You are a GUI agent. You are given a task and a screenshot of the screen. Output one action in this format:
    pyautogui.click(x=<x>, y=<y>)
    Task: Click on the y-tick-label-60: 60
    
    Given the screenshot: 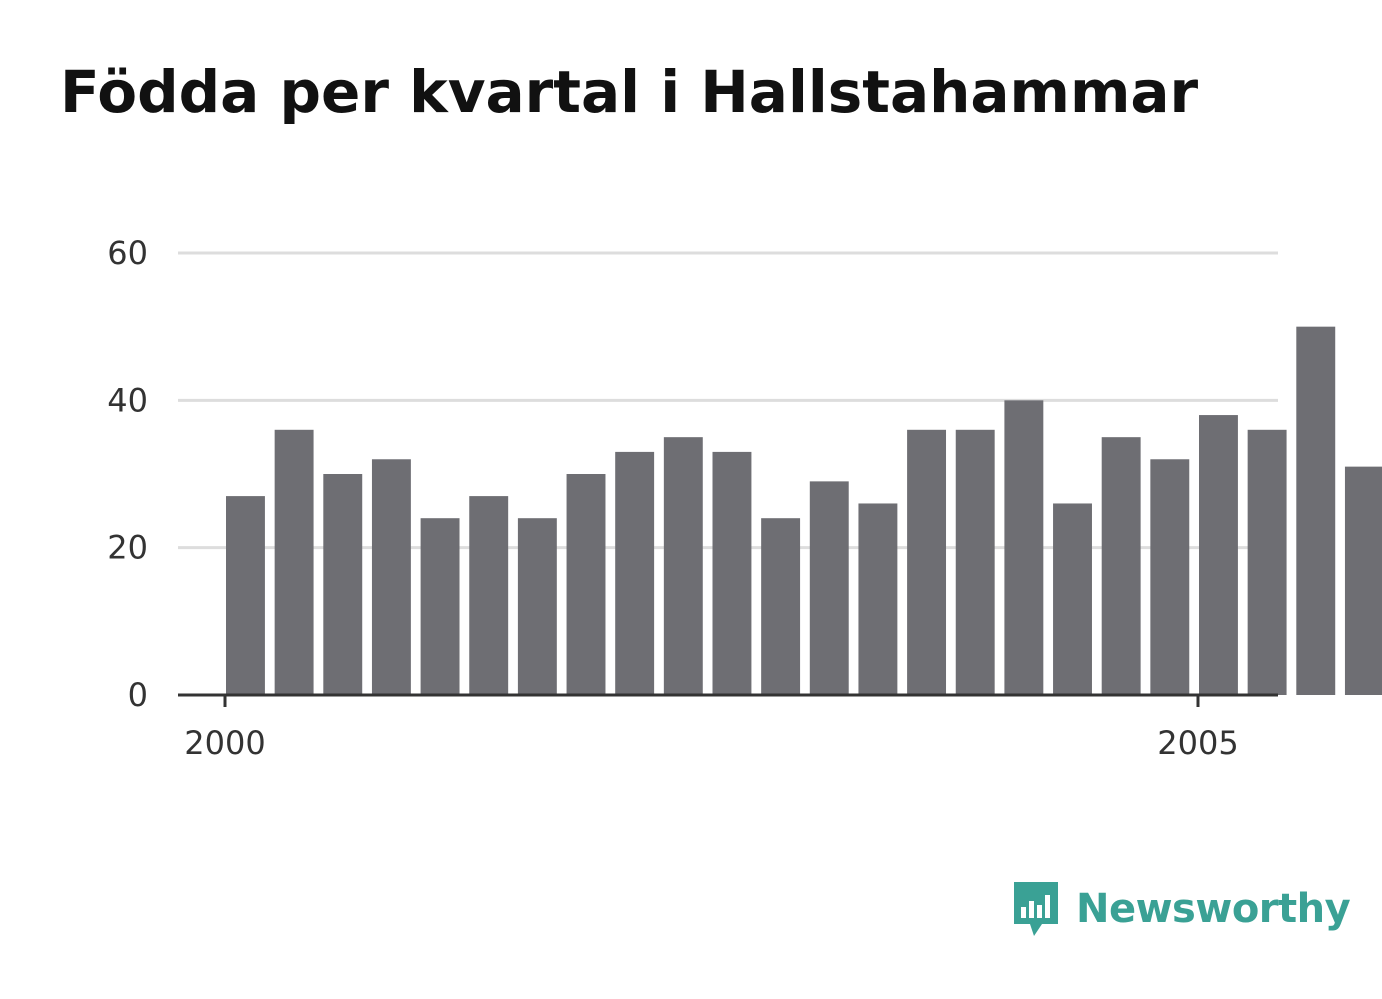 What is the action you would take?
    pyautogui.click(x=127, y=253)
    